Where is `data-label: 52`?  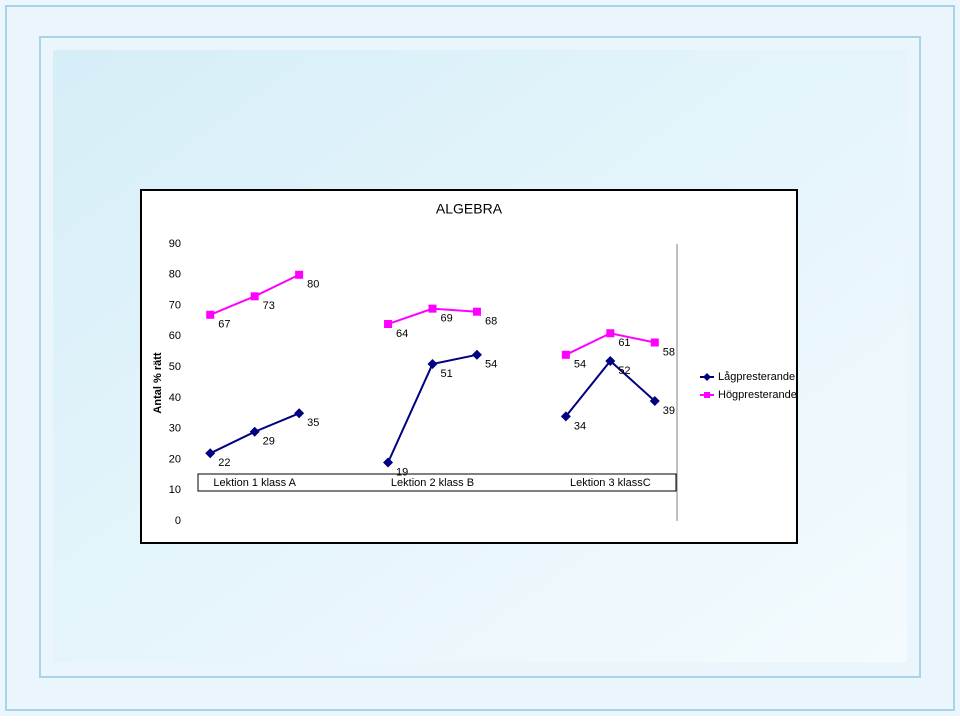
data-label: 52 is located at coordinates (624, 371).